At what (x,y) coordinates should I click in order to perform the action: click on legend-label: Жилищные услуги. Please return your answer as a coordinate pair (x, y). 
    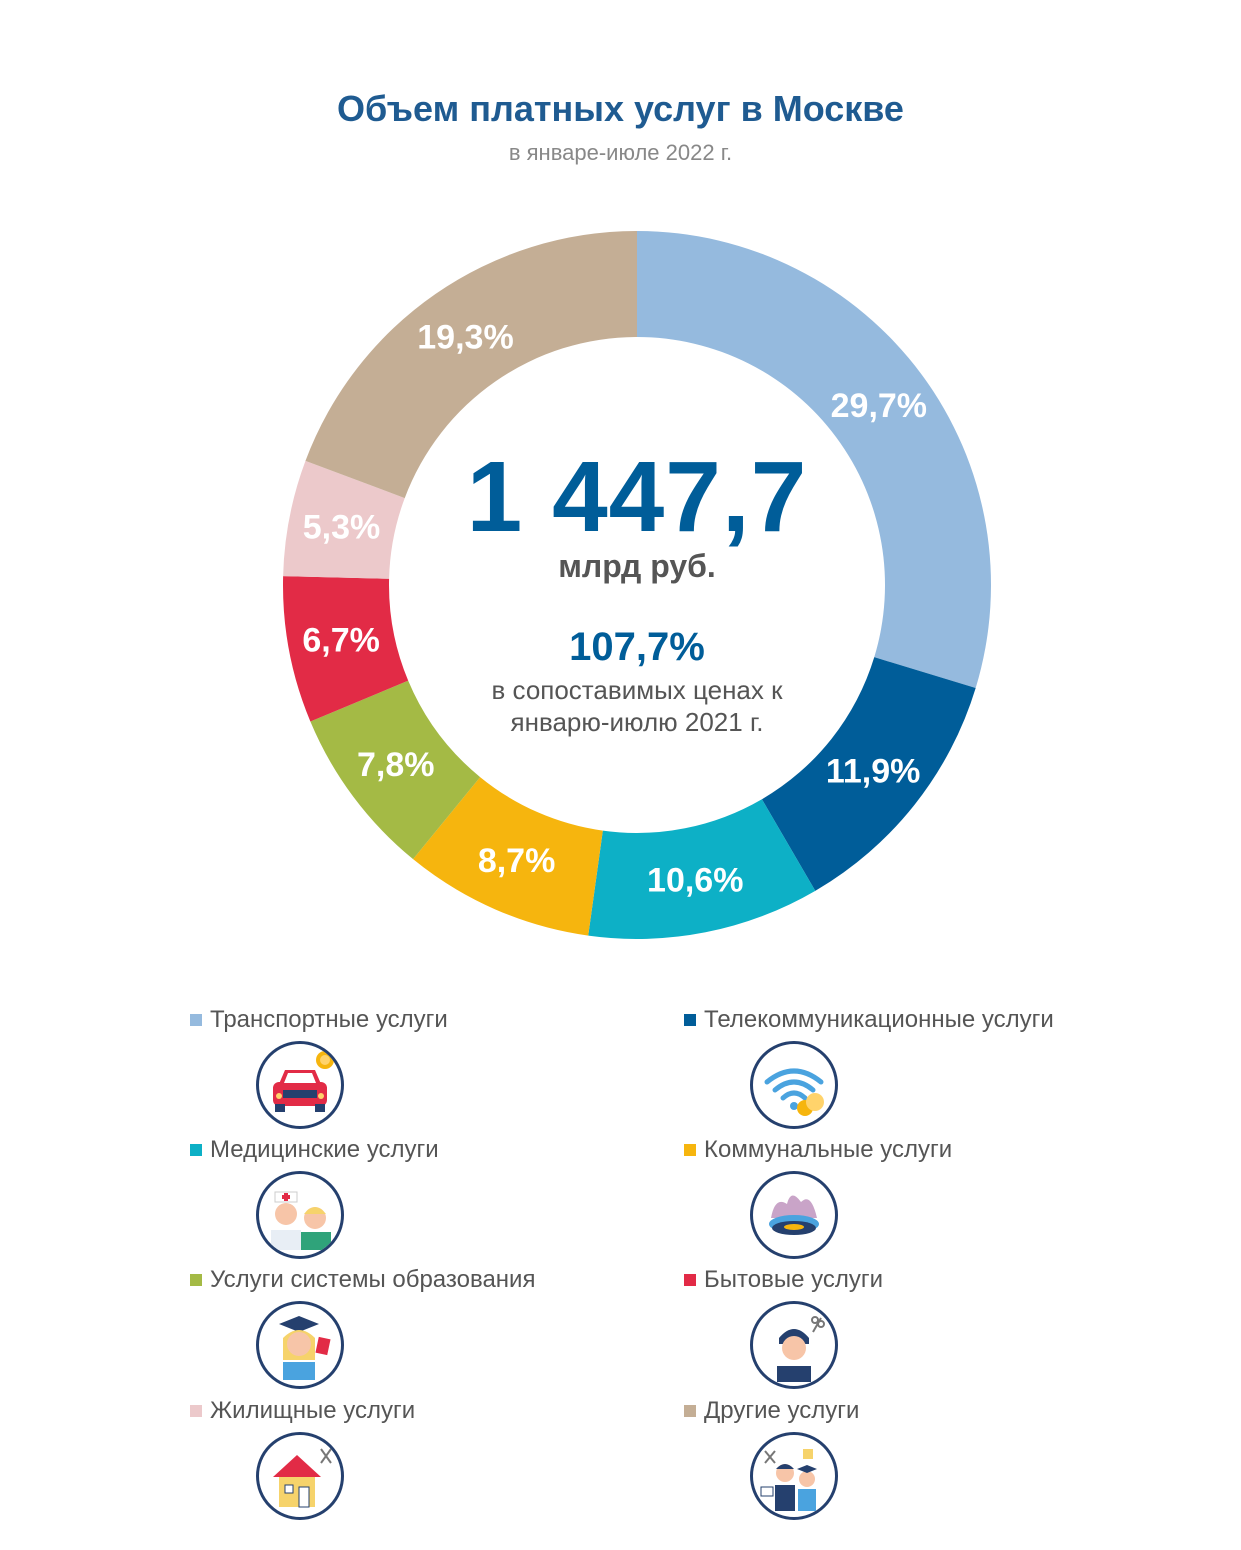
    Looking at the image, I should click on (313, 1410).